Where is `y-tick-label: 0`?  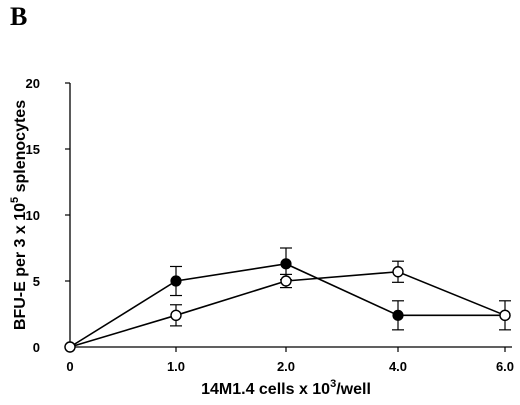
y-tick-label: 0 is located at coordinates (36, 347).